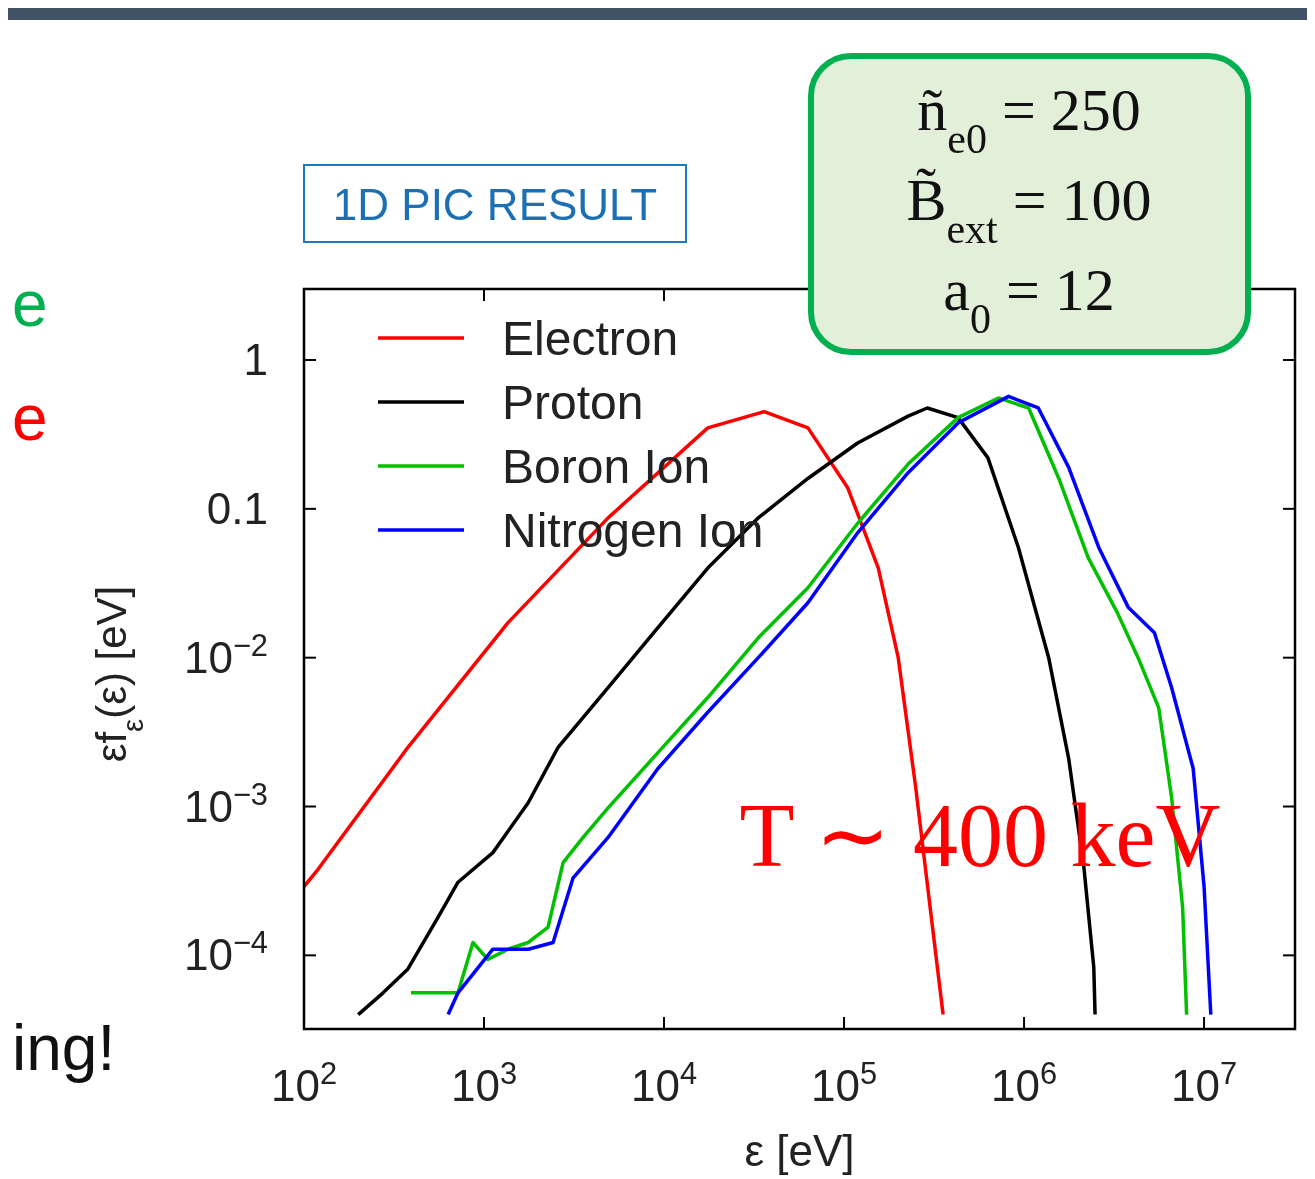 This screenshot has width=1315, height=1179. What do you see at coordinates (495, 204) in the screenshot?
I see `text: 1D PIC RESULT` at bounding box center [495, 204].